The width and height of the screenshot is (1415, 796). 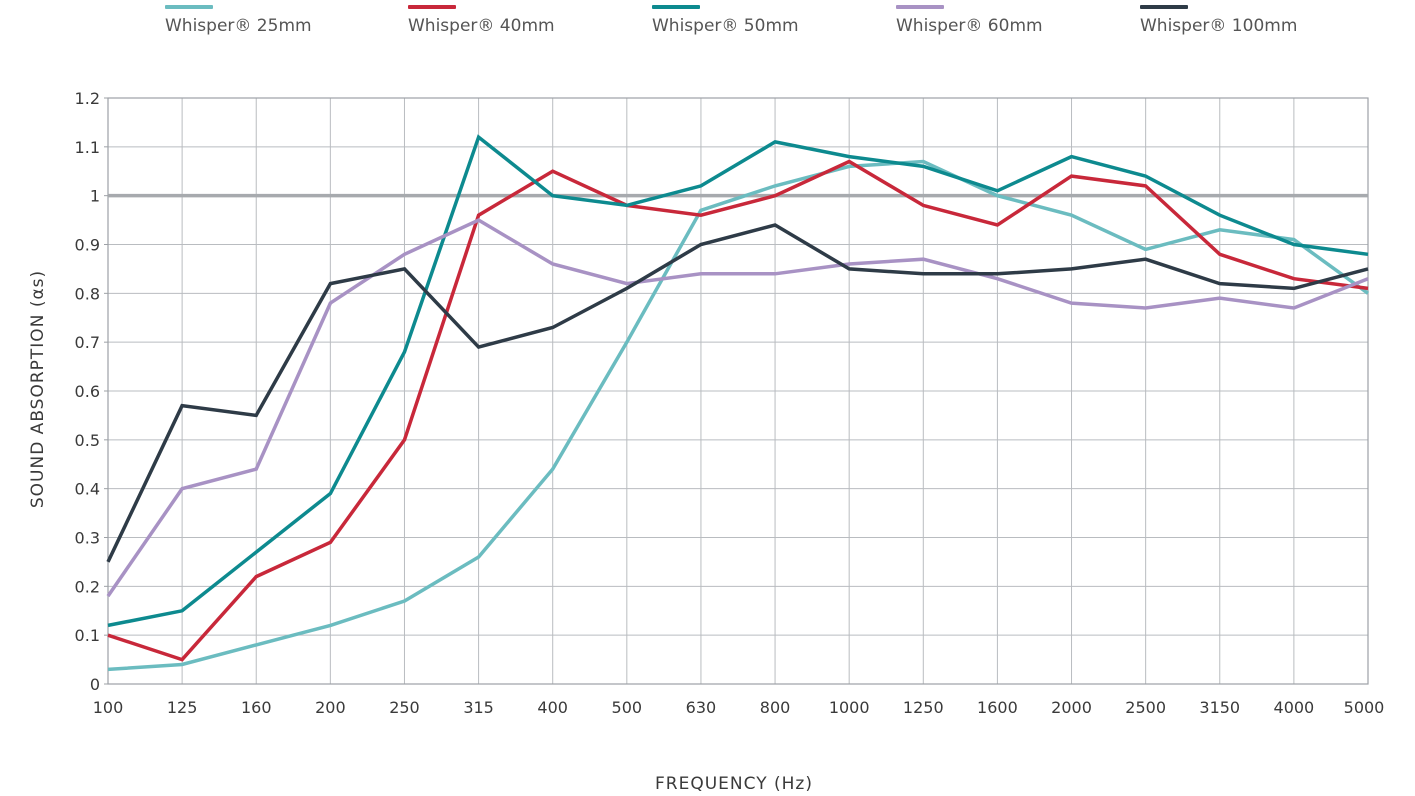 I want to click on x-tick-label: 200, so click(x=330, y=707).